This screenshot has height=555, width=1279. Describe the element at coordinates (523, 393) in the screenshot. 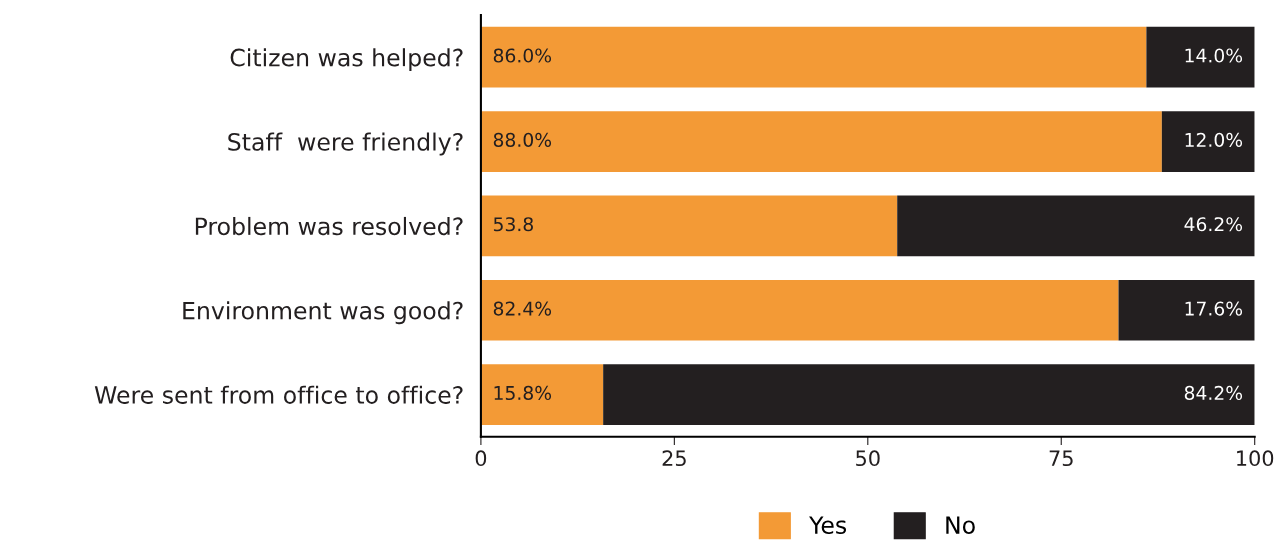

I see `data-label: 15.8%` at that location.